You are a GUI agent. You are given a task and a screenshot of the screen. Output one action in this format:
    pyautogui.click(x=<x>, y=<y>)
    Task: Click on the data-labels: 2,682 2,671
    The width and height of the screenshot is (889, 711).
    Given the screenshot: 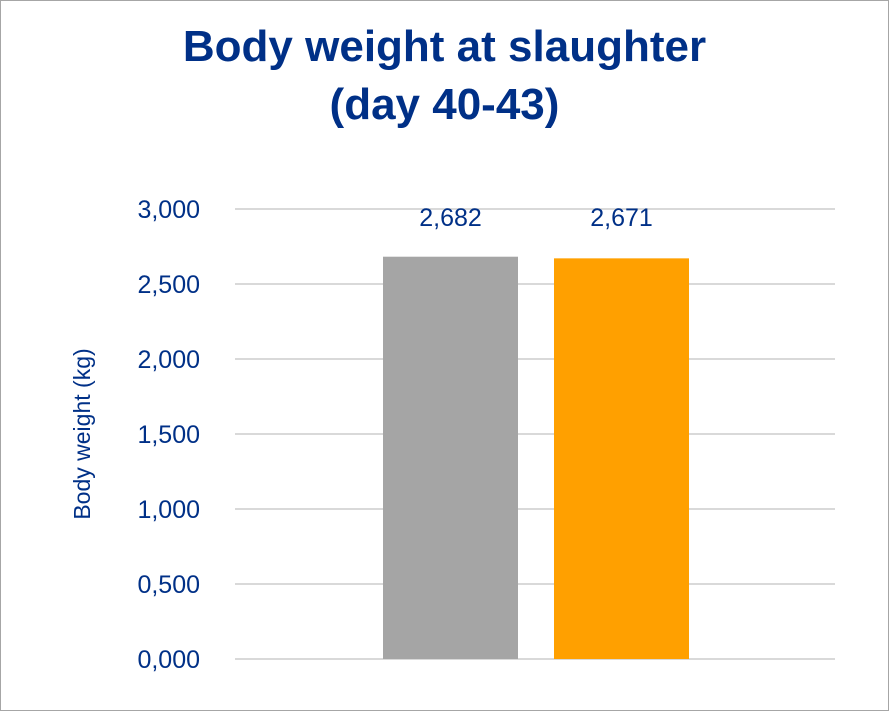 What is the action you would take?
    pyautogui.click(x=536, y=218)
    